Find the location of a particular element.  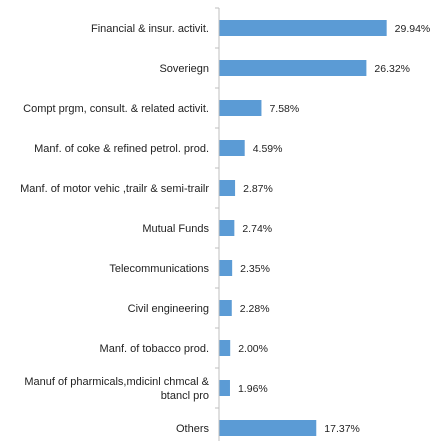

value-label: 1.96% is located at coordinates (253, 389).